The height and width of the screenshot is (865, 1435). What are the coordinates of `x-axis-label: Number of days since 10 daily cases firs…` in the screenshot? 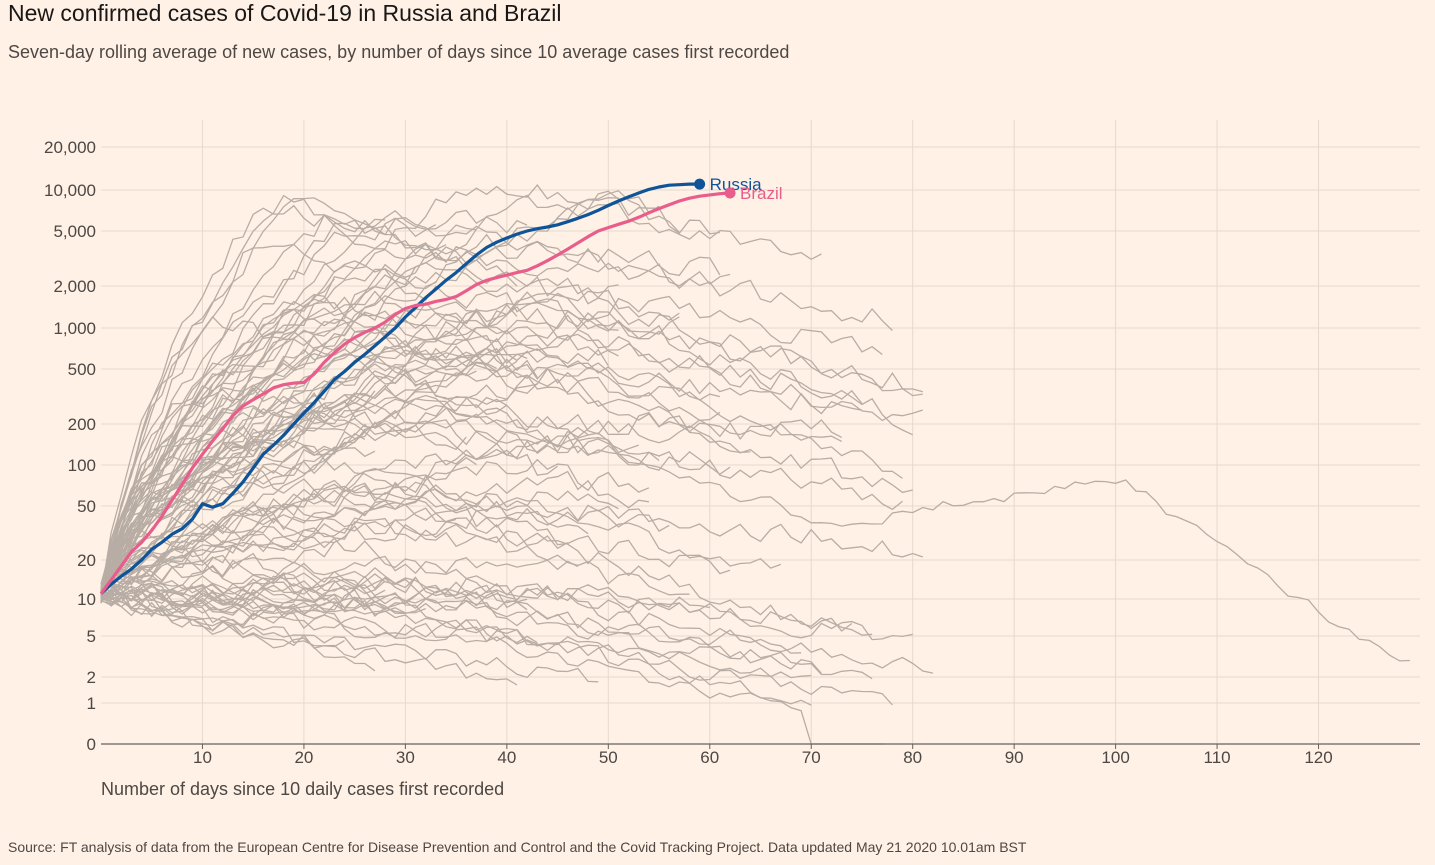 It's located at (302, 789).